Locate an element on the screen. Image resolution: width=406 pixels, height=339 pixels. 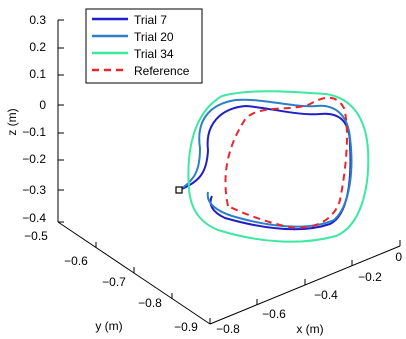
z-tick-label: 0 is located at coordinates (42, 105).